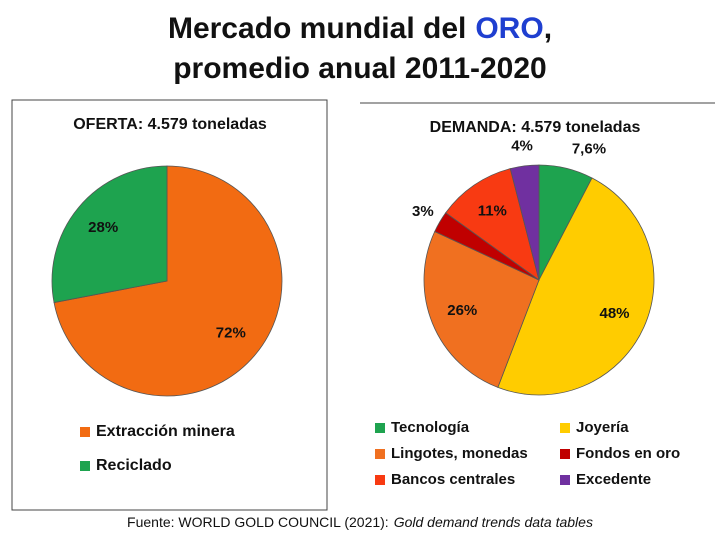 The width and height of the screenshot is (720, 541). What do you see at coordinates (589, 148) in the screenshot?
I see `data-label: 7,6%` at bounding box center [589, 148].